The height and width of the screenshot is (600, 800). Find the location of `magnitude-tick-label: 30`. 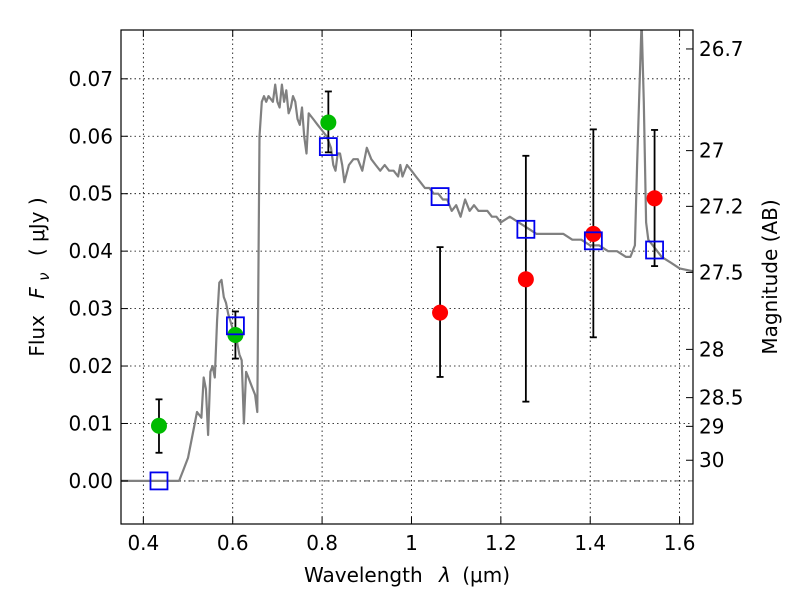

magnitude-tick-label: 30 is located at coordinates (711, 460).